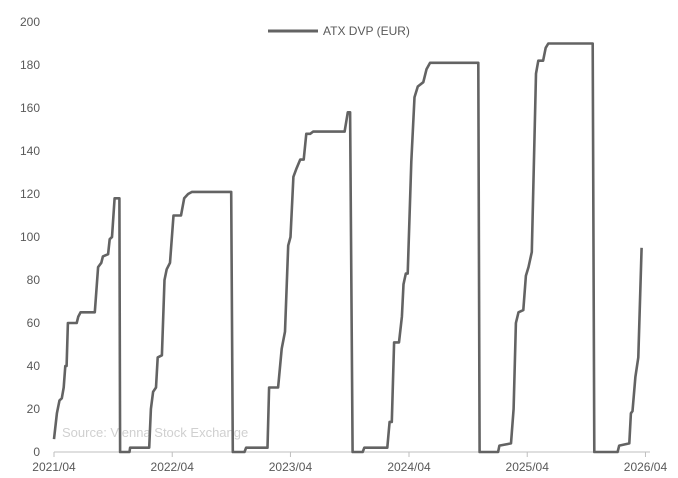 The image size is (678, 478). I want to click on x-tick-label: 2026/04, so click(646, 467).